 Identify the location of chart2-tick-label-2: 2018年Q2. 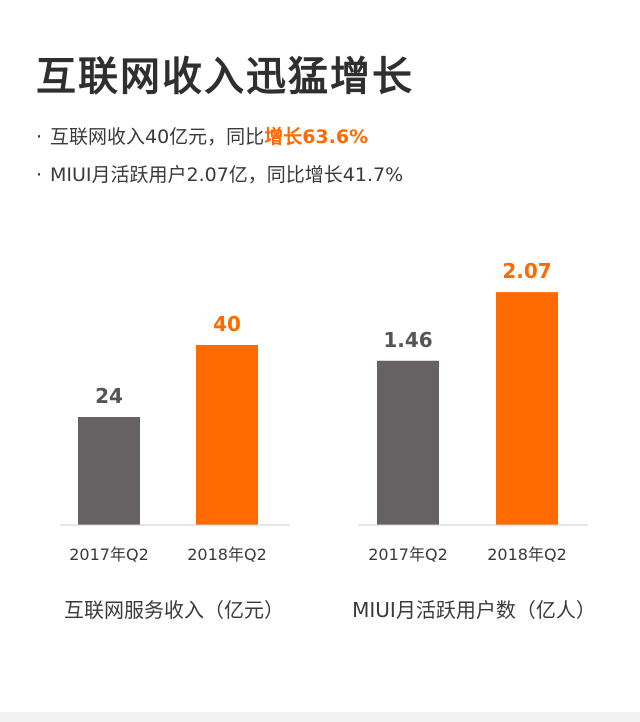
(527, 554).